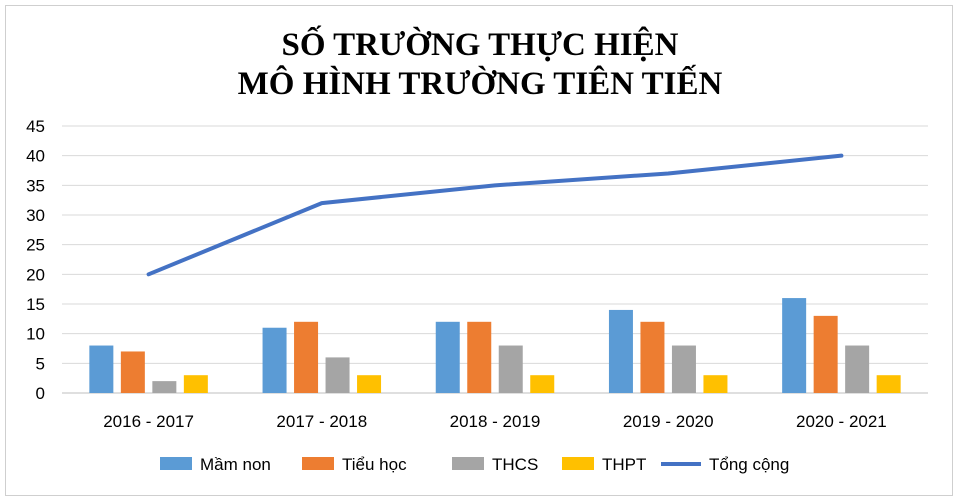  I want to click on y-tick-label: 35, so click(35, 185).